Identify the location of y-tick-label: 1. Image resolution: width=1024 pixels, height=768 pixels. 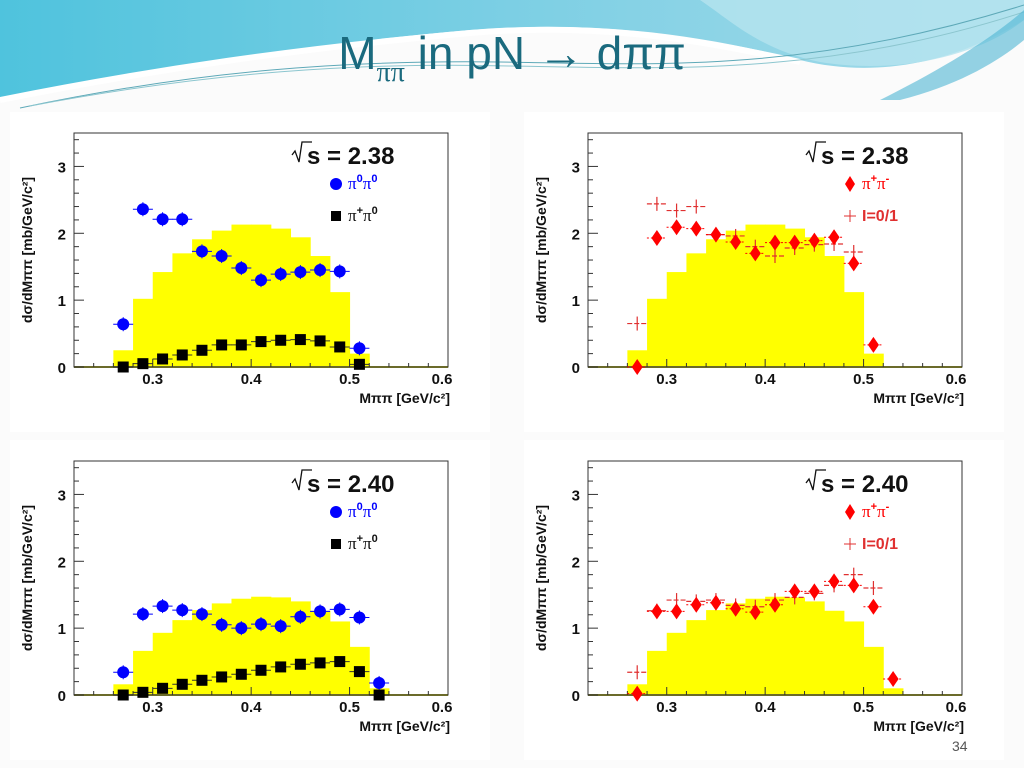
(576, 301).